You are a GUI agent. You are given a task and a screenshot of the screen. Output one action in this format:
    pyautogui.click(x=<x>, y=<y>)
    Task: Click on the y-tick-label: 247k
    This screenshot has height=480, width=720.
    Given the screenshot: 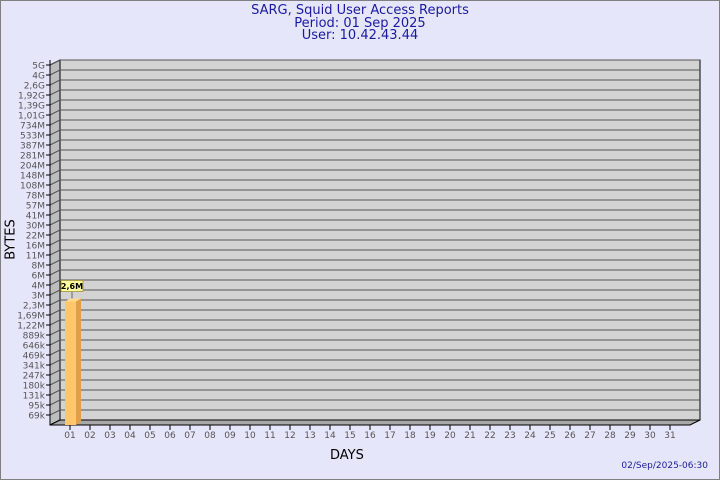 What is the action you would take?
    pyautogui.click(x=34, y=377)
    